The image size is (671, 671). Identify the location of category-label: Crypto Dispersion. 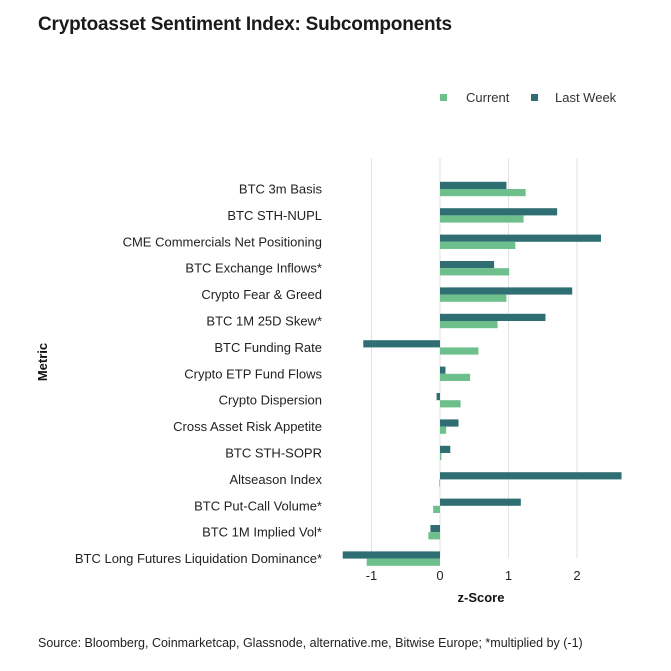
(270, 400).